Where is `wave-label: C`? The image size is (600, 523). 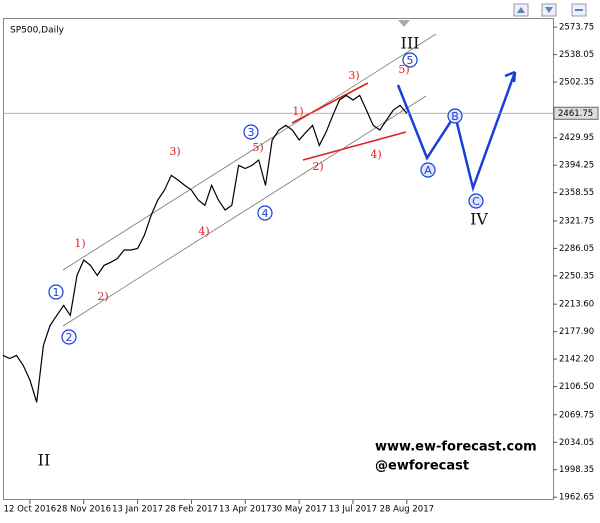 wave-label: C is located at coordinates (476, 201).